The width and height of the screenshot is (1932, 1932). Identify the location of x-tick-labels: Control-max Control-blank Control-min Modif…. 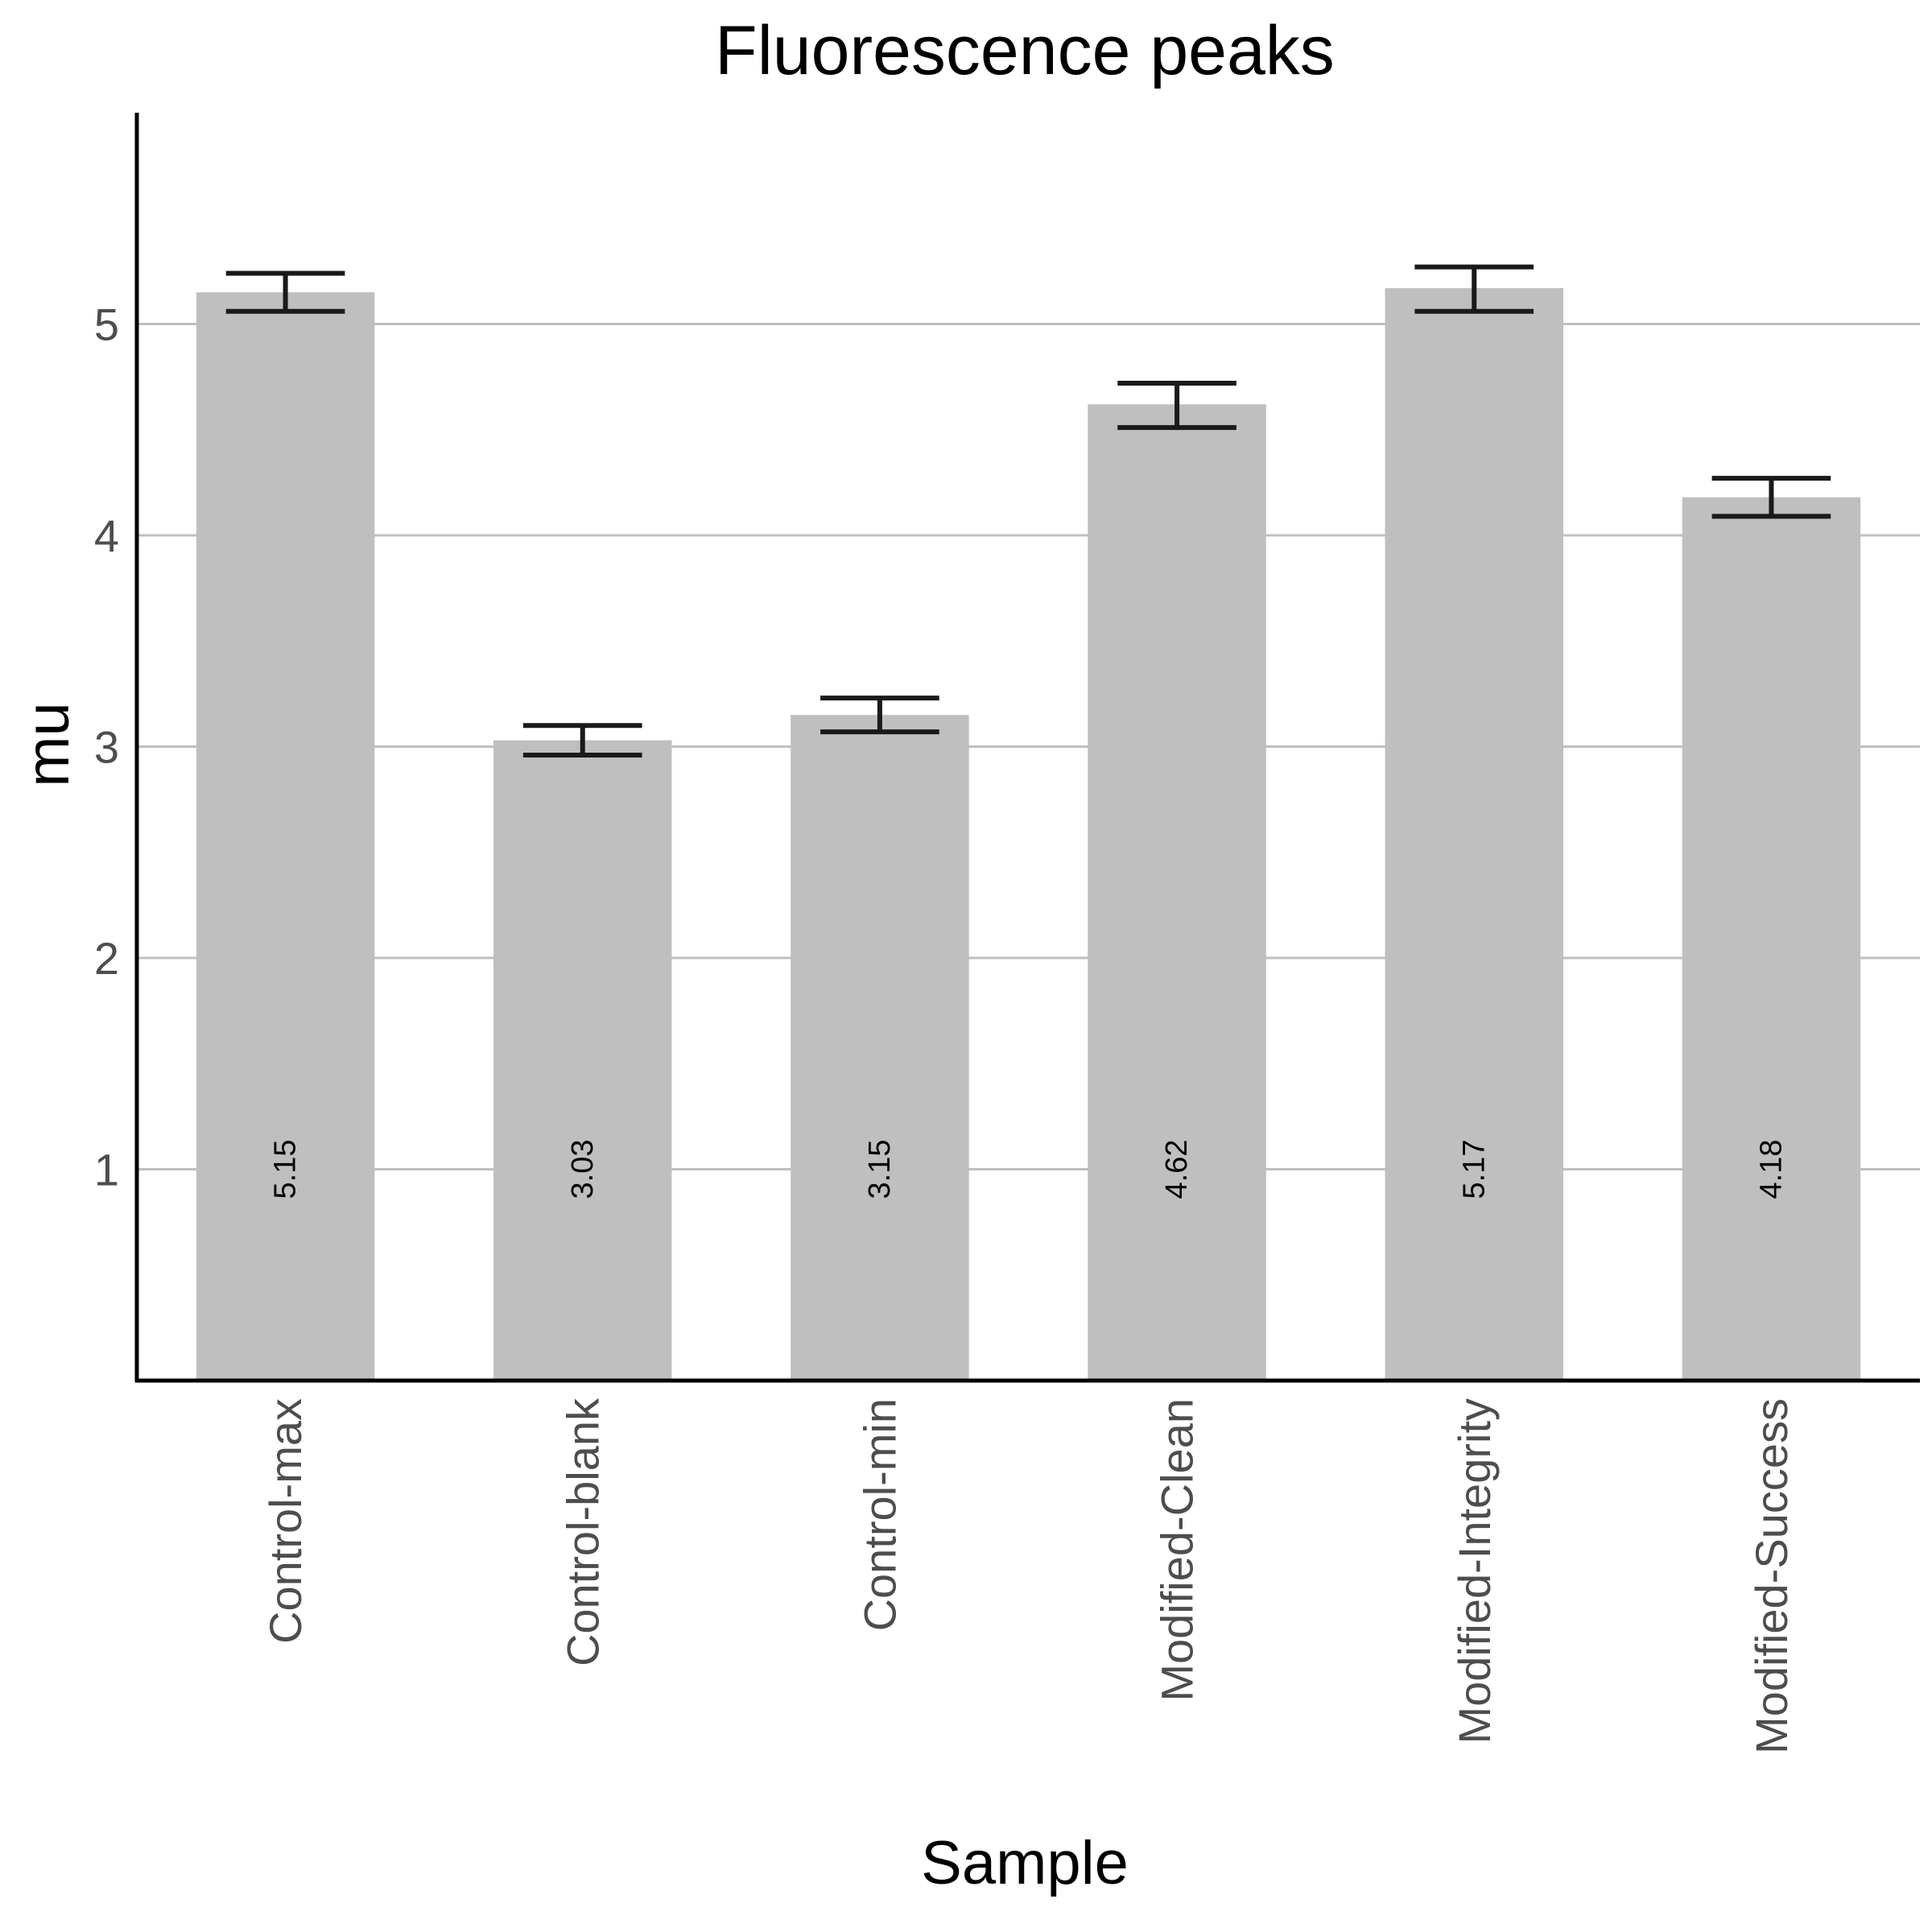
(1028, 1575).